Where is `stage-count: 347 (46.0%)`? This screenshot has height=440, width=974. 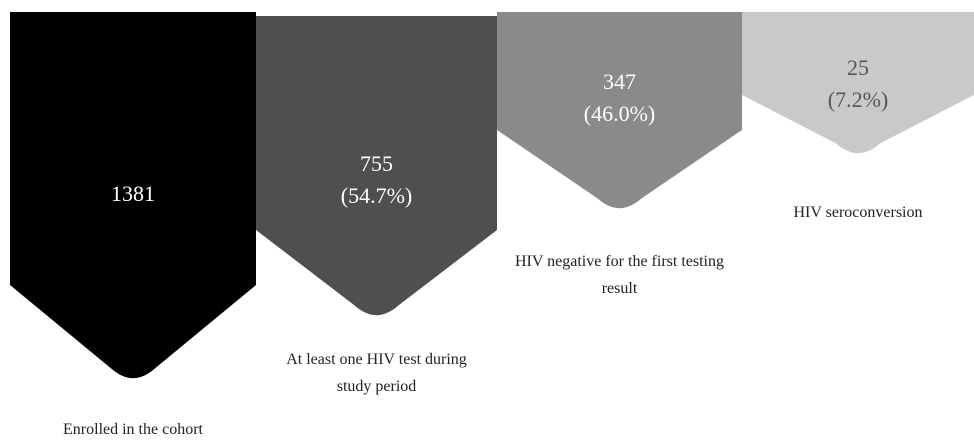 stage-count: 347 (46.0%) is located at coordinates (619, 98).